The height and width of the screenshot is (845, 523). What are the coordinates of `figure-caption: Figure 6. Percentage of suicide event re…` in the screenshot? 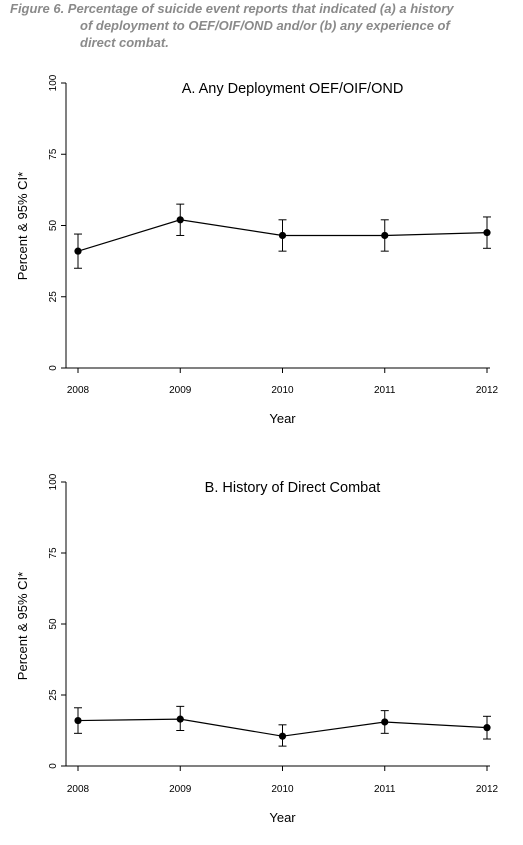 It's located at (262, 25).